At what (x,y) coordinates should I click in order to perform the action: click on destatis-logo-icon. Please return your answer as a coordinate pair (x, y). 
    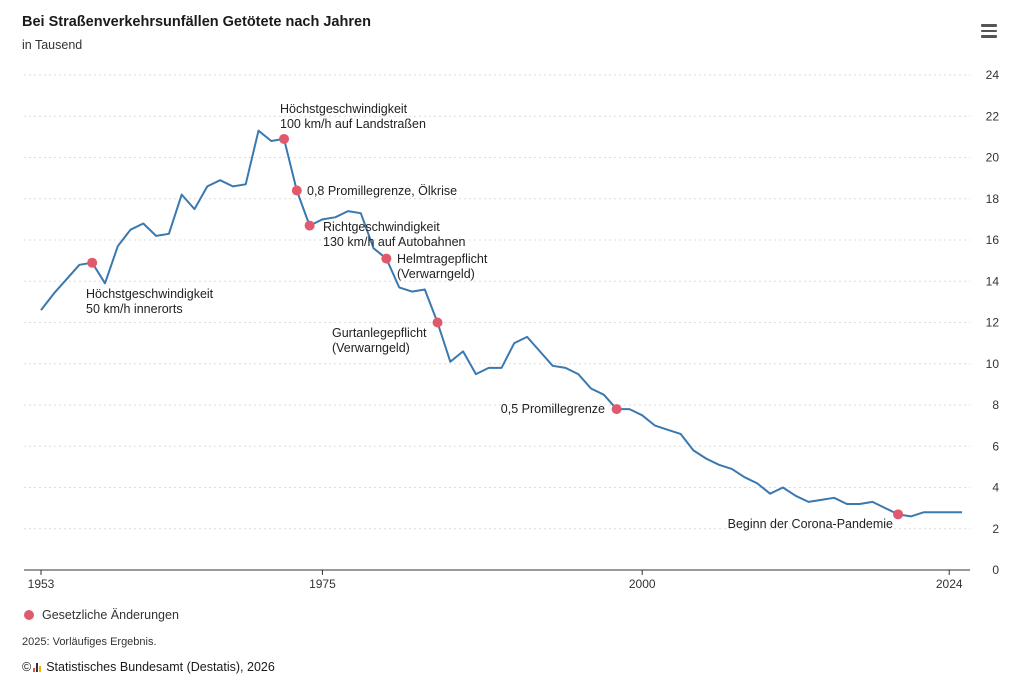
    Looking at the image, I should click on (37, 667).